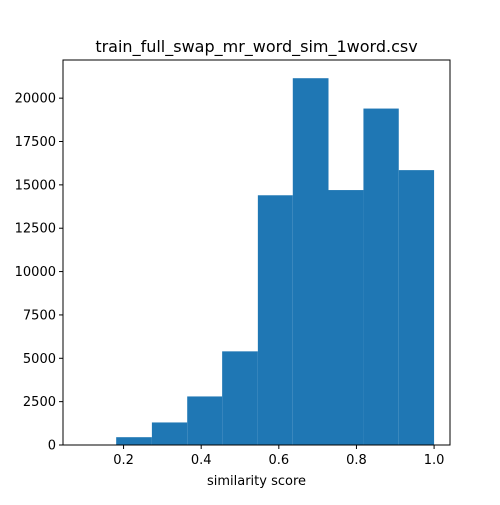 The image size is (500, 505). I want to click on x-axis: 0.2 0.4 0.6 0.8 1.0, so click(278, 456).